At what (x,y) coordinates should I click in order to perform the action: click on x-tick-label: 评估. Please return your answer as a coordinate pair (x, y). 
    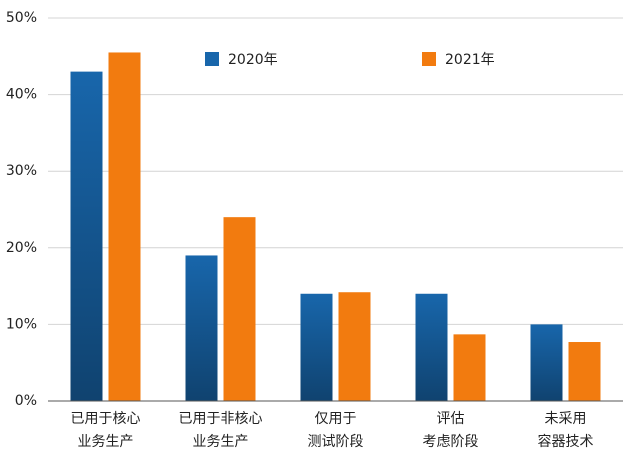
    Looking at the image, I should click on (451, 419).